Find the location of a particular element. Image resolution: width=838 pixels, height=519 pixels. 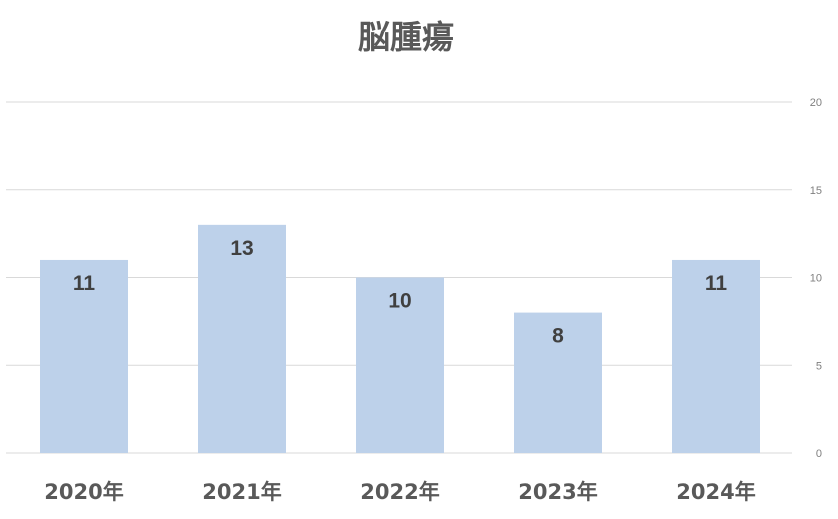

x-tick-label: 2023年 is located at coordinates (557, 492).